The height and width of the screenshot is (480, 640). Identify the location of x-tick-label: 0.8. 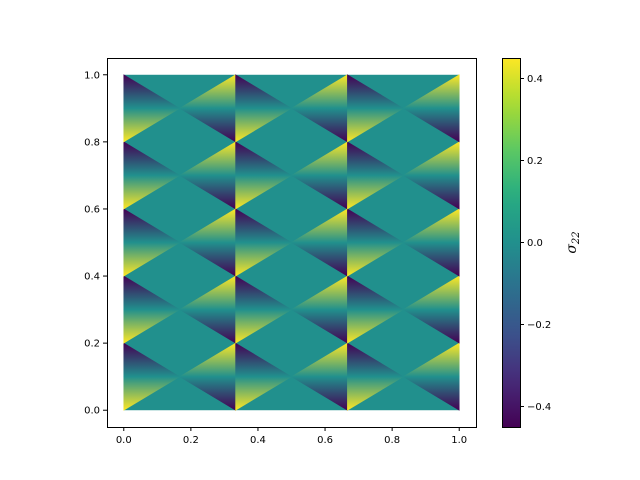
(392, 440).